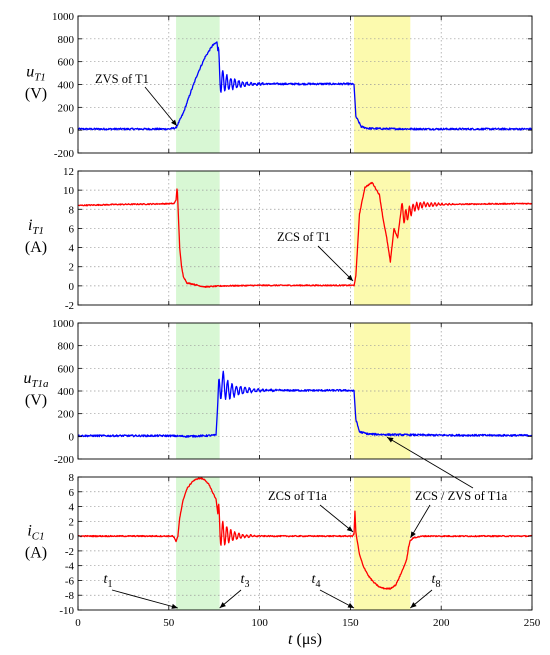  Describe the element at coordinates (461, 496) in the screenshot. I see `annotation-zcs-zvs-t1a-upper: ZCS / ZVS of T1a` at that location.